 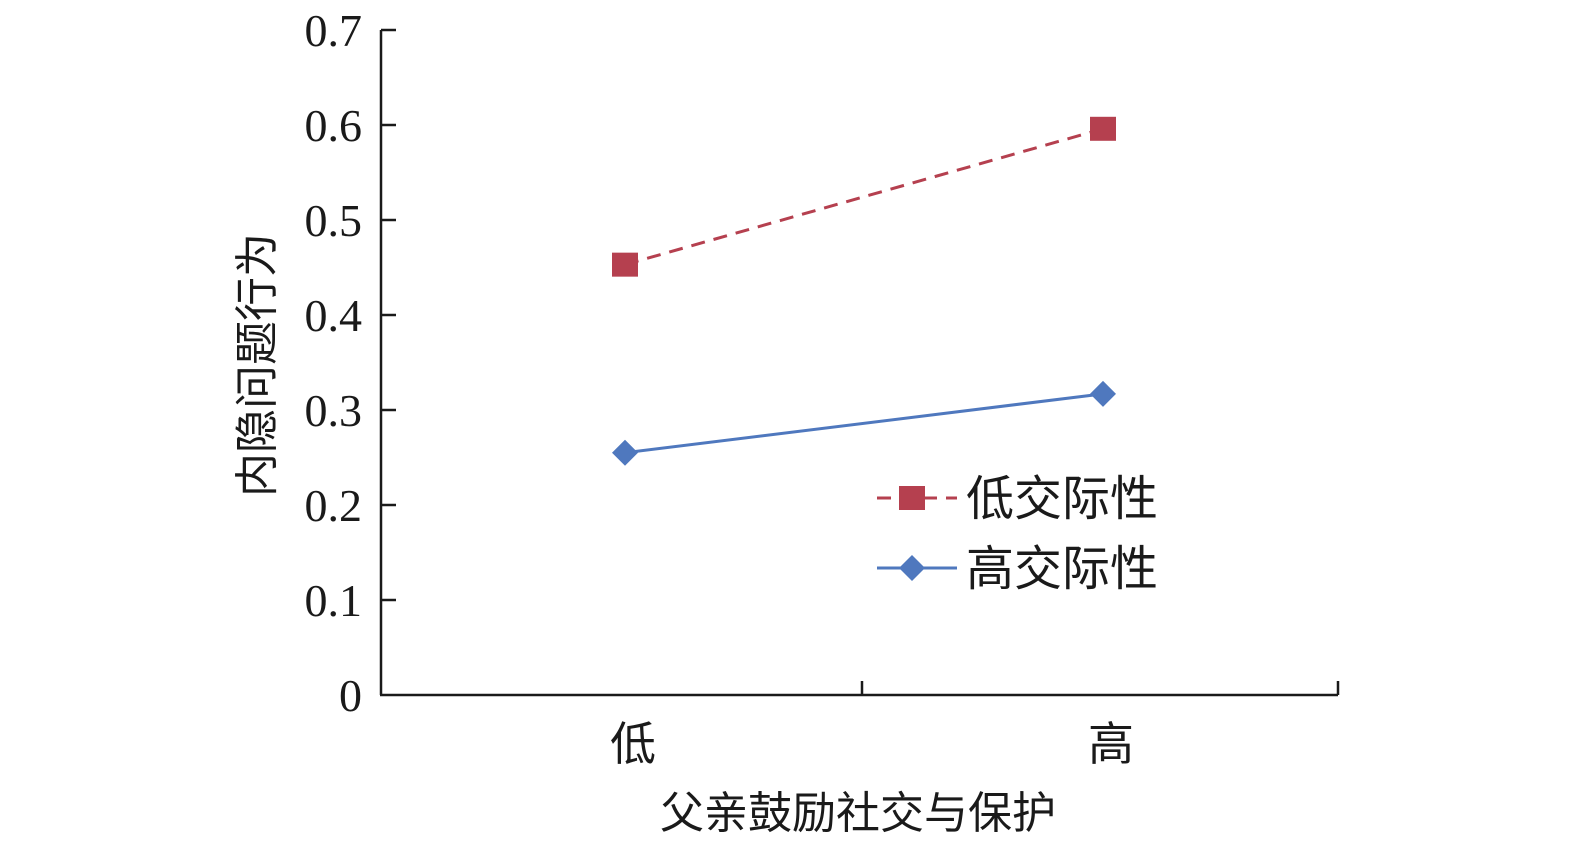 I want to click on y-axis-label: 内隐问题行为, so click(x=257, y=365).